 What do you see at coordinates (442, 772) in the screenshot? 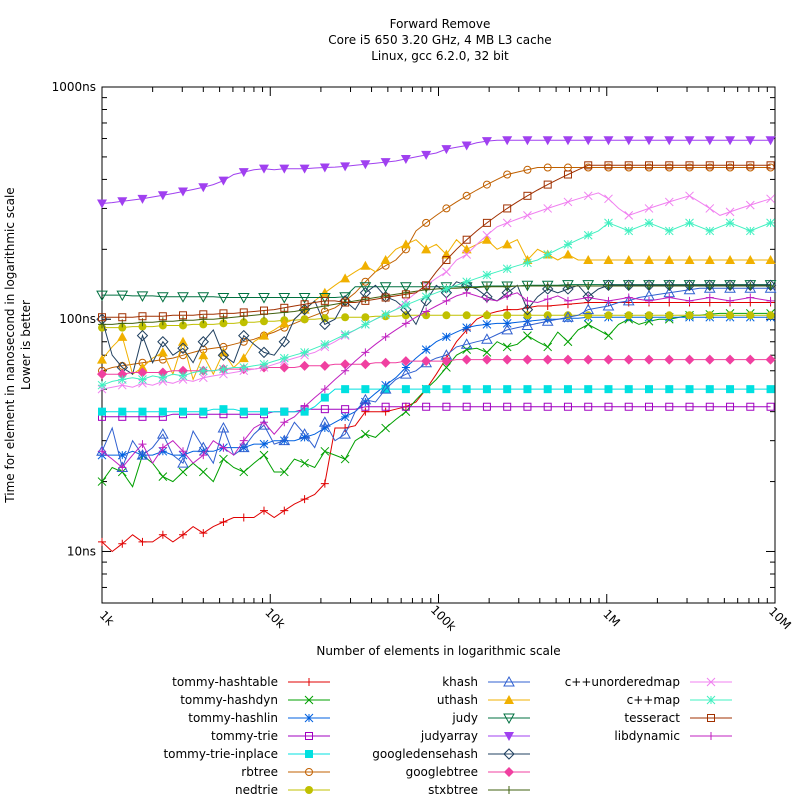
I see `legend-label: googlebtree` at bounding box center [442, 772].